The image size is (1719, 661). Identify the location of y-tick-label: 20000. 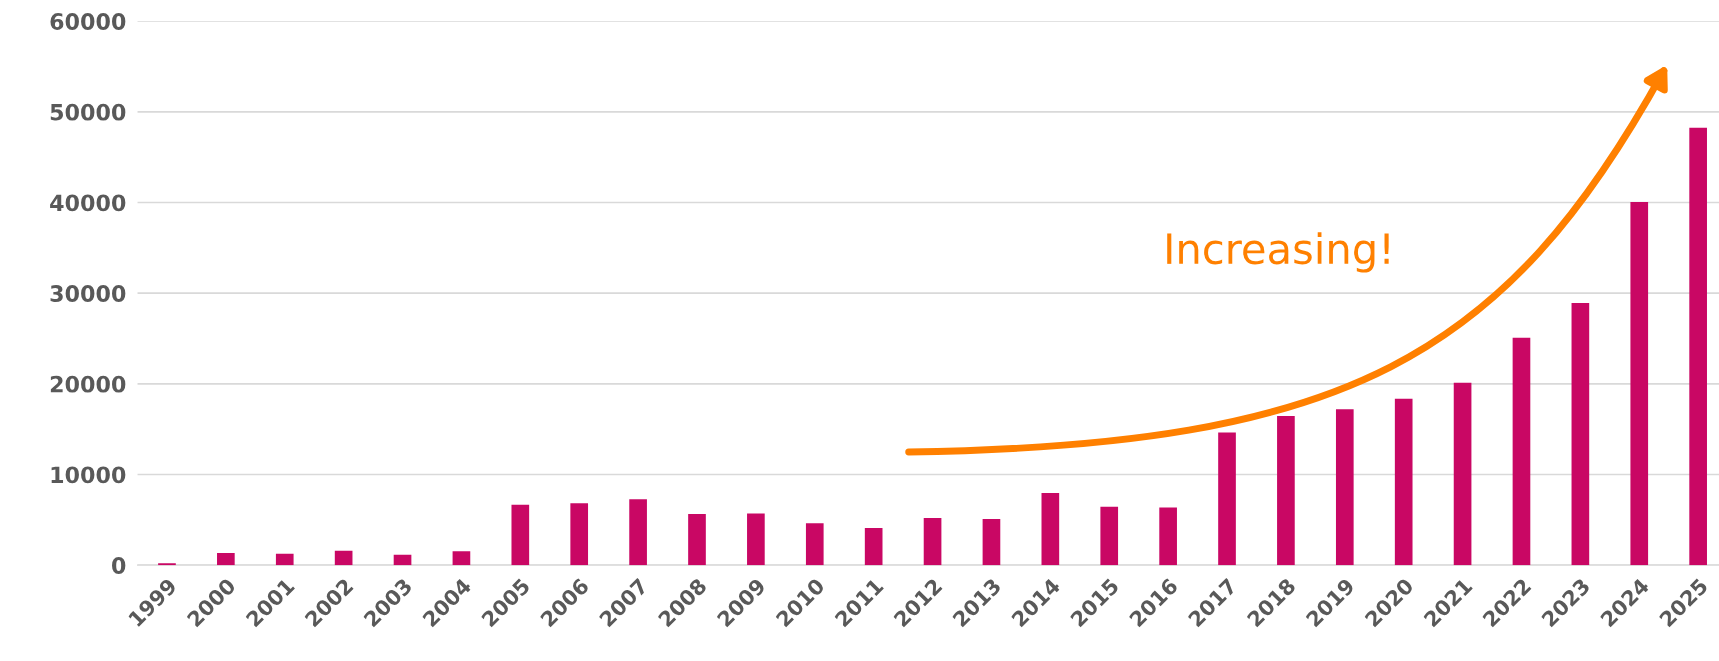
(88, 384).